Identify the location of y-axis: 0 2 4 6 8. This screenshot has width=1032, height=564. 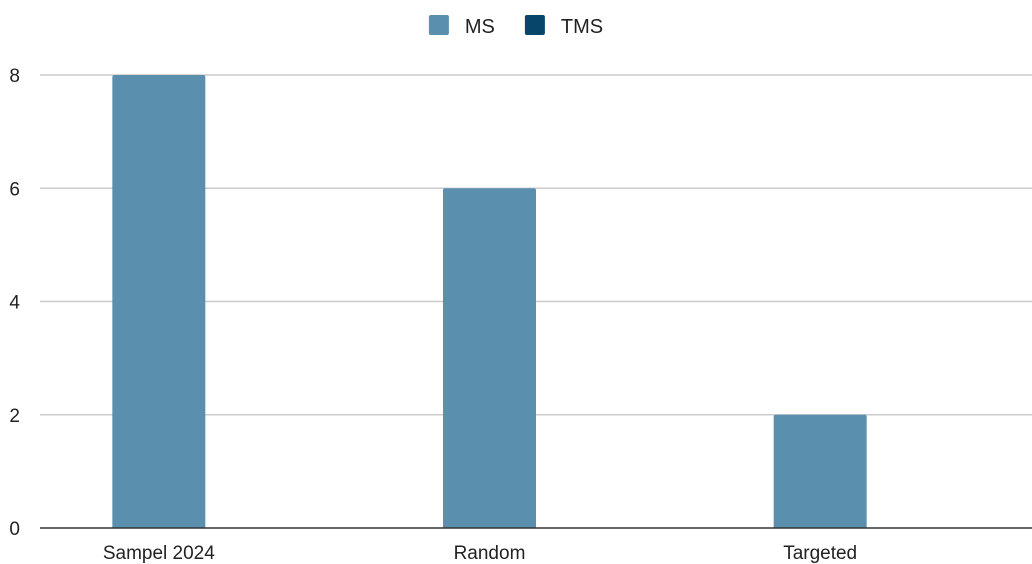
(14, 303).